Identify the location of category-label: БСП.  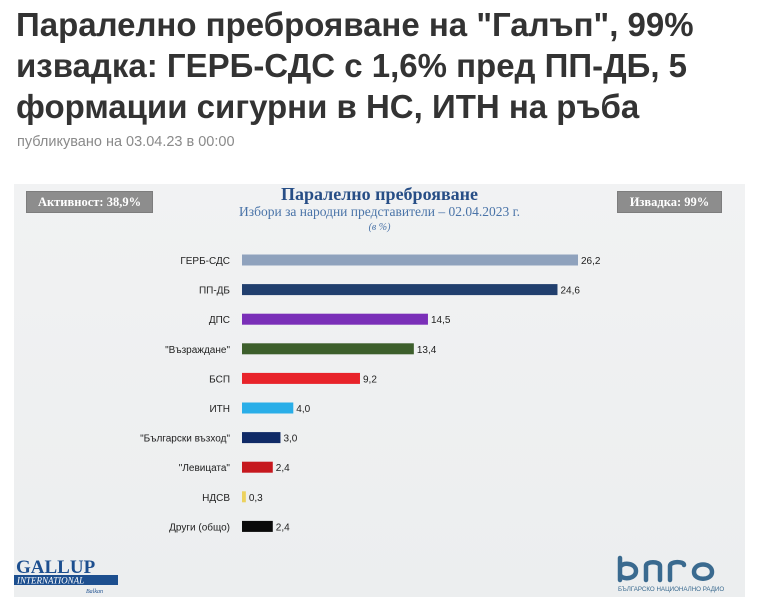
(219, 379).